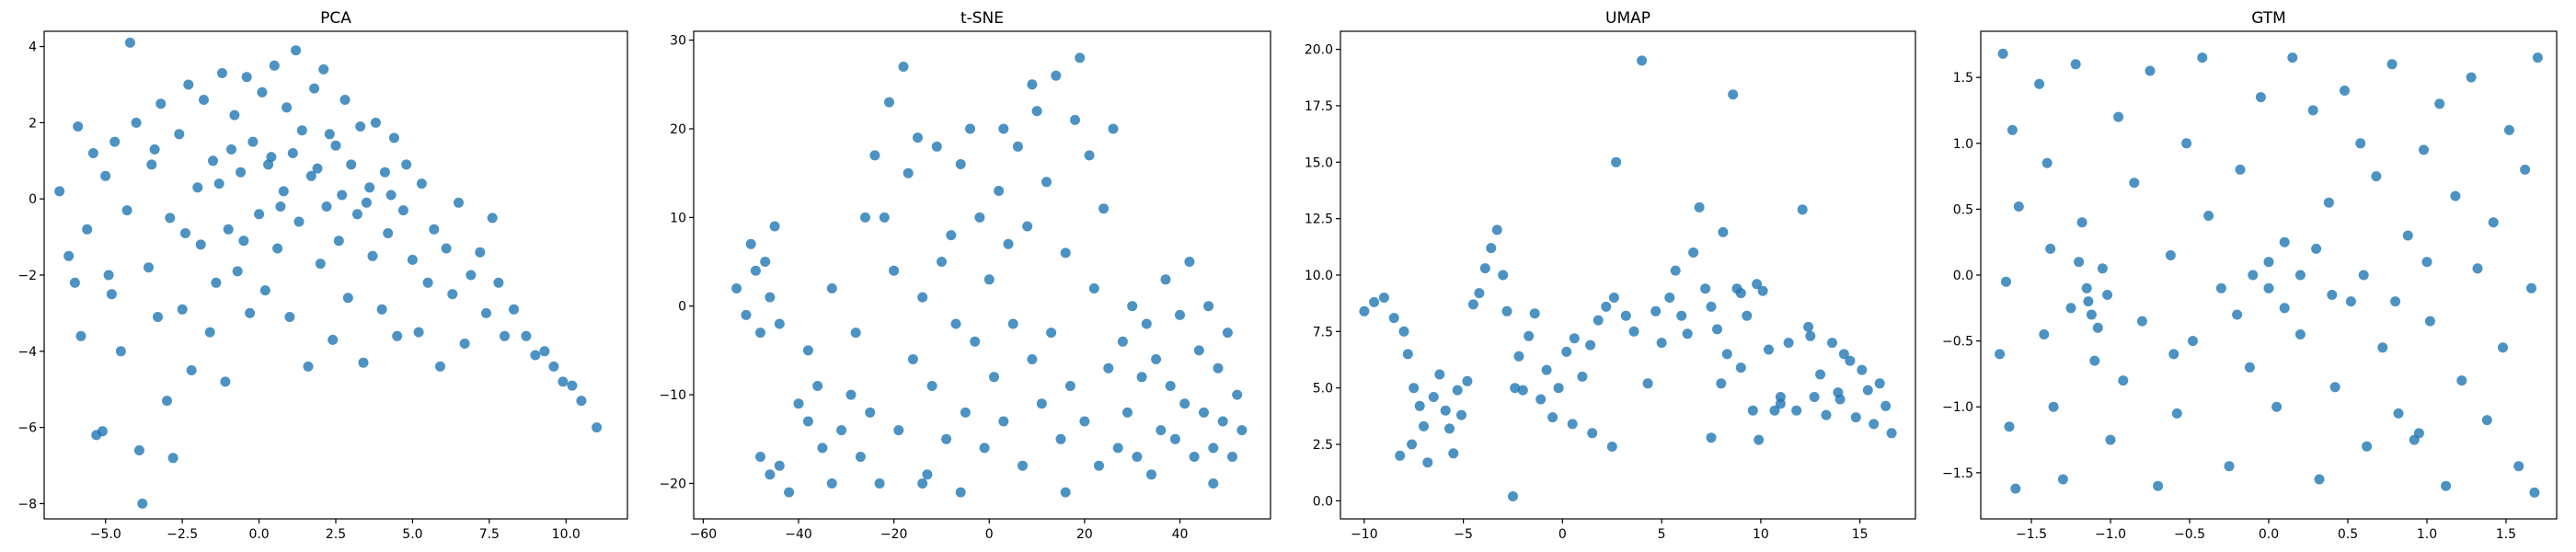 This screenshot has height=552, width=2576. What do you see at coordinates (704, 534) in the screenshot?
I see `x-tick-label: −60` at bounding box center [704, 534].